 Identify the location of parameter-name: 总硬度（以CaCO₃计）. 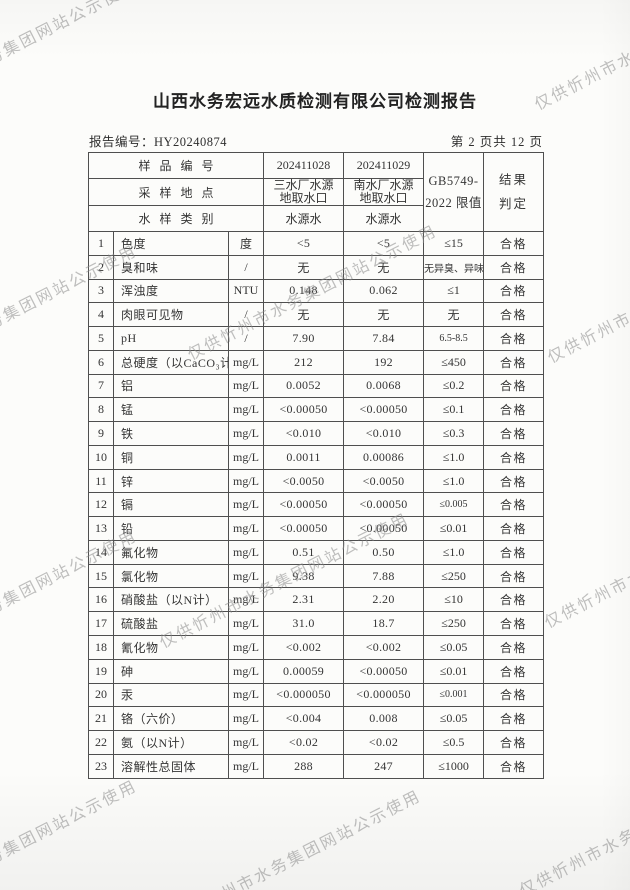
(171, 362).